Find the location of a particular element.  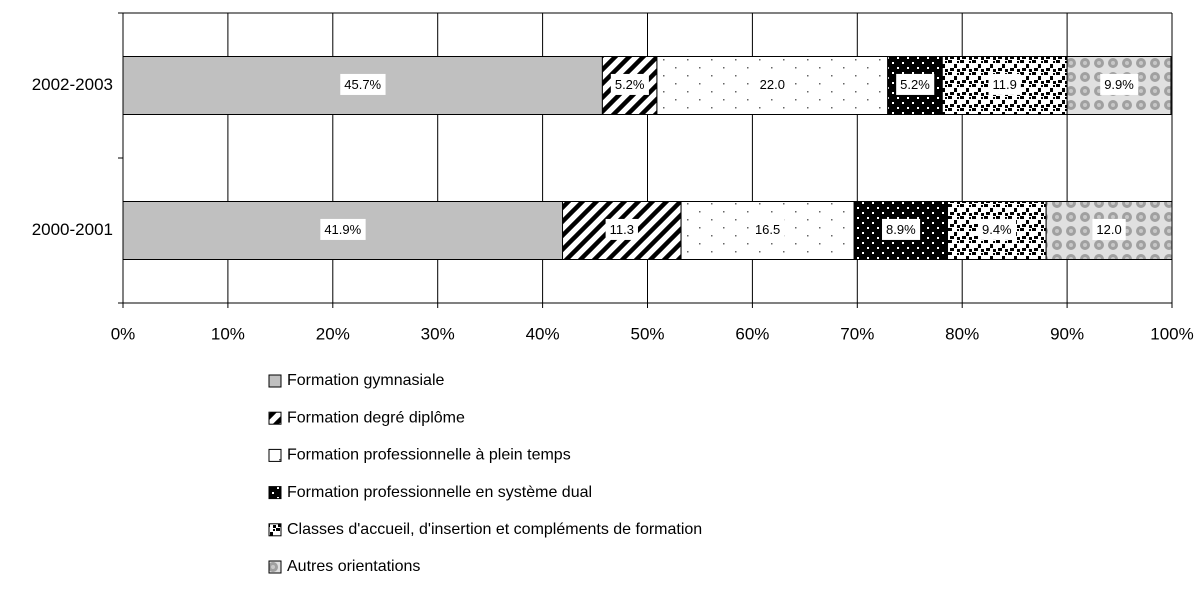

x-tick-label: 80% is located at coordinates (962, 333).